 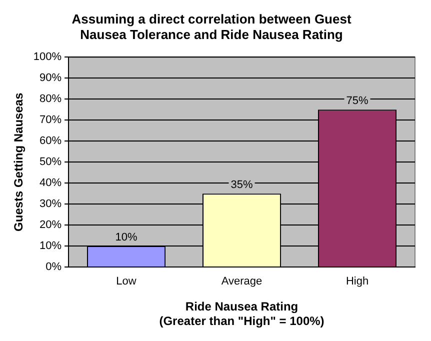 I want to click on x-axis-title: Ride Nausea Rating (Greater than "High" = 100%), so click(x=241, y=314).